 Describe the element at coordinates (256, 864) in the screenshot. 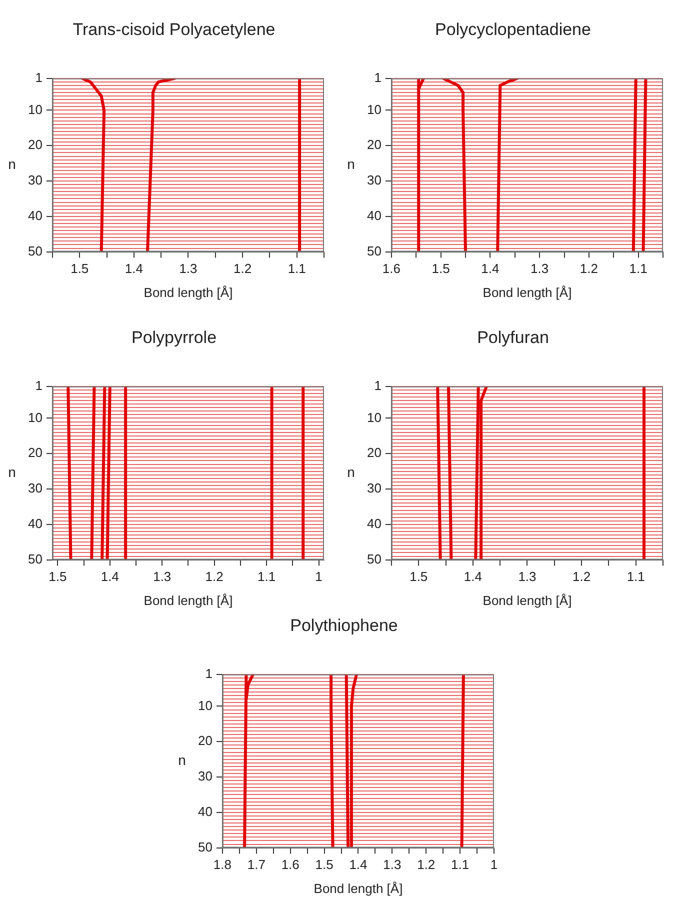

I see `x-tick-label: 1.7` at that location.